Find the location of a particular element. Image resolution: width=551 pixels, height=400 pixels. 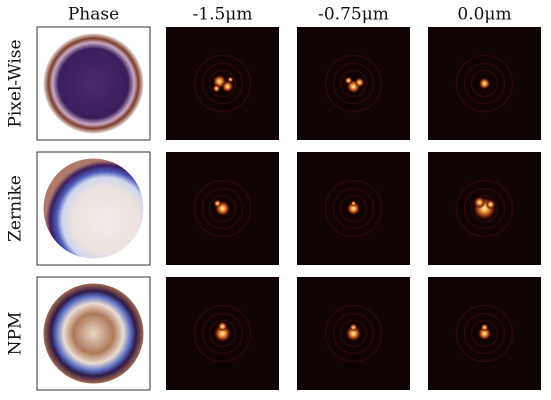

column-header: Phase is located at coordinates (93, 15).